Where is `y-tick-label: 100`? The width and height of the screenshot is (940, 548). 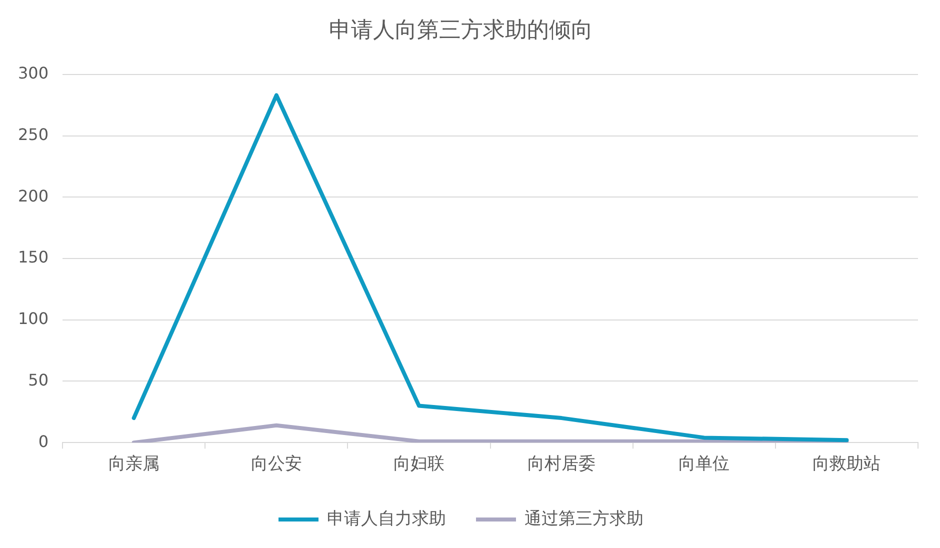 y-tick-label: 100 is located at coordinates (33, 318).